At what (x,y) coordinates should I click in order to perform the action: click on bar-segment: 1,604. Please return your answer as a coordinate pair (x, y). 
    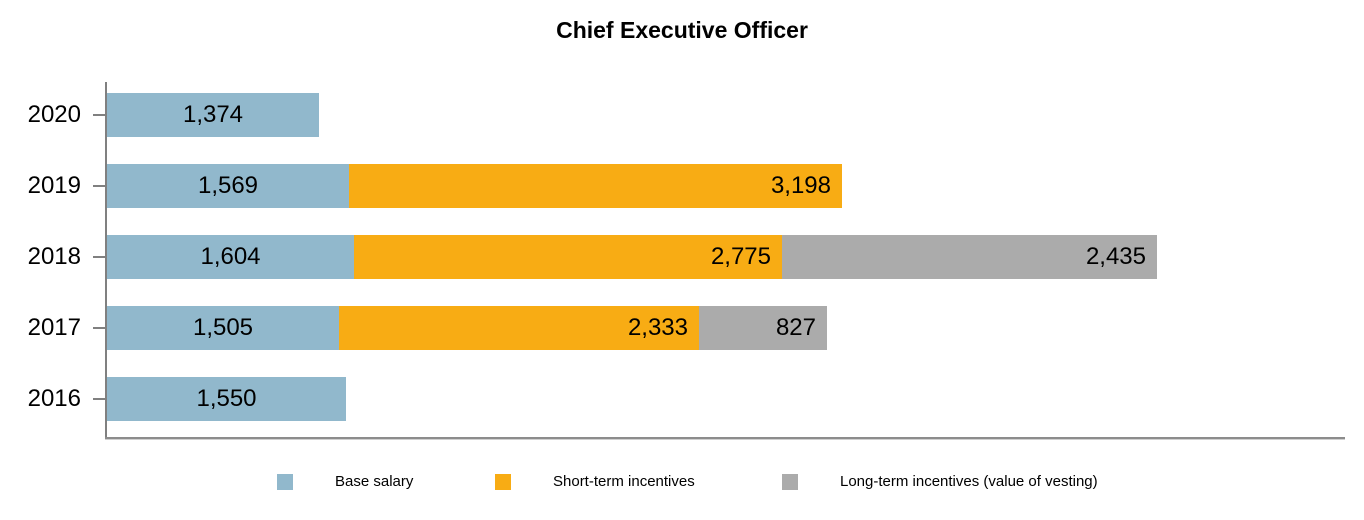
    Looking at the image, I should click on (230, 257).